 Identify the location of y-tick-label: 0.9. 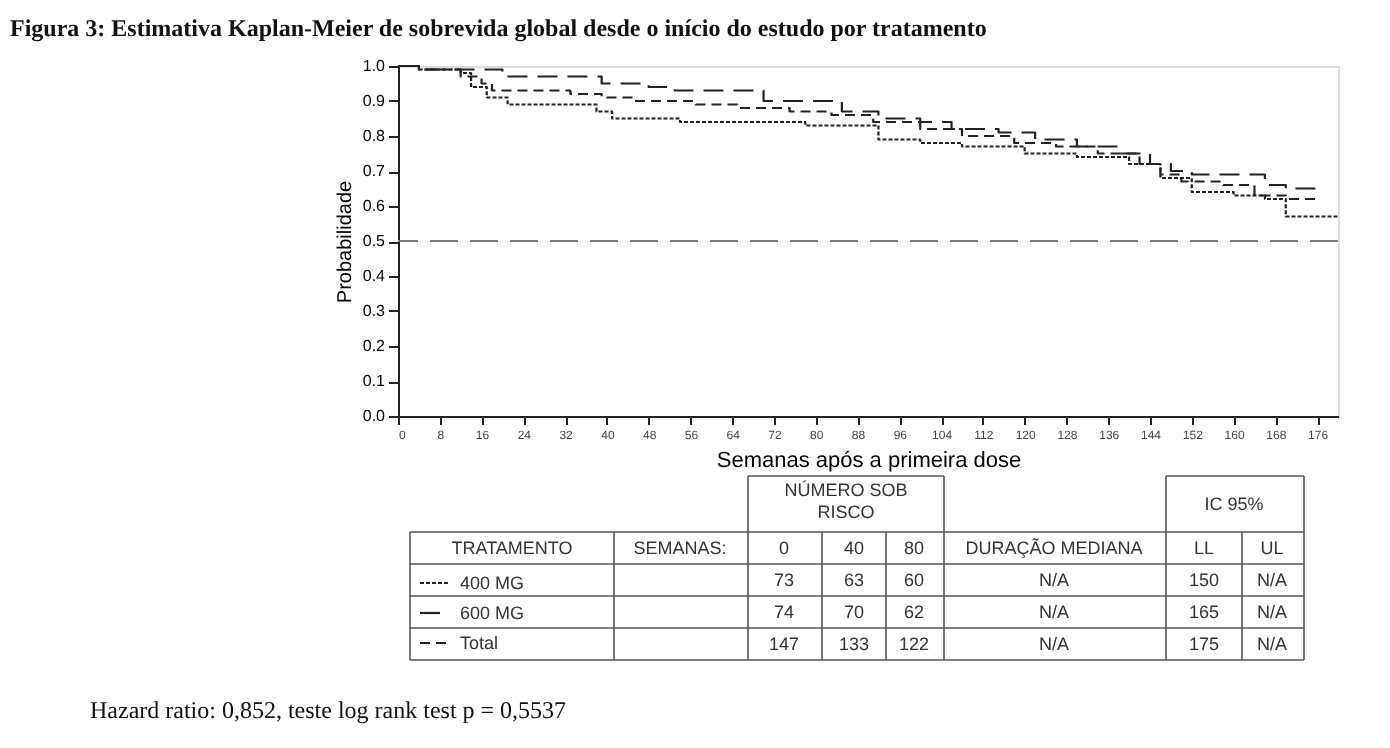
(374, 101).